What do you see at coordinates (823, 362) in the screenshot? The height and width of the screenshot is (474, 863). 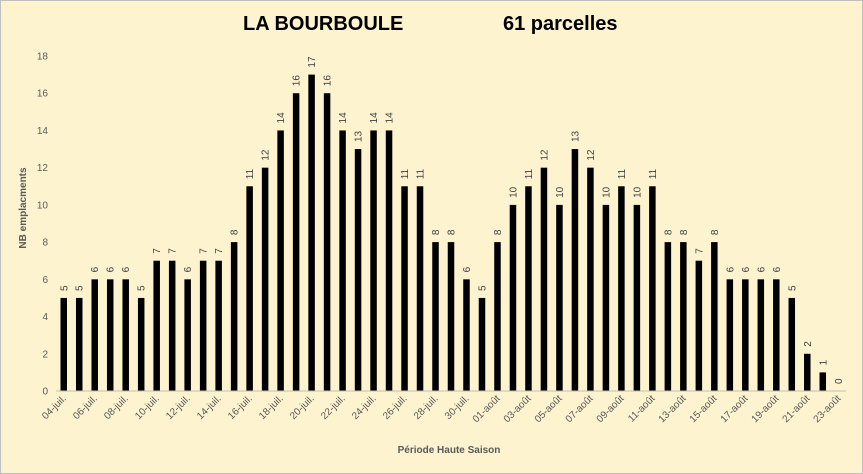 I see `data-label: 1` at bounding box center [823, 362].